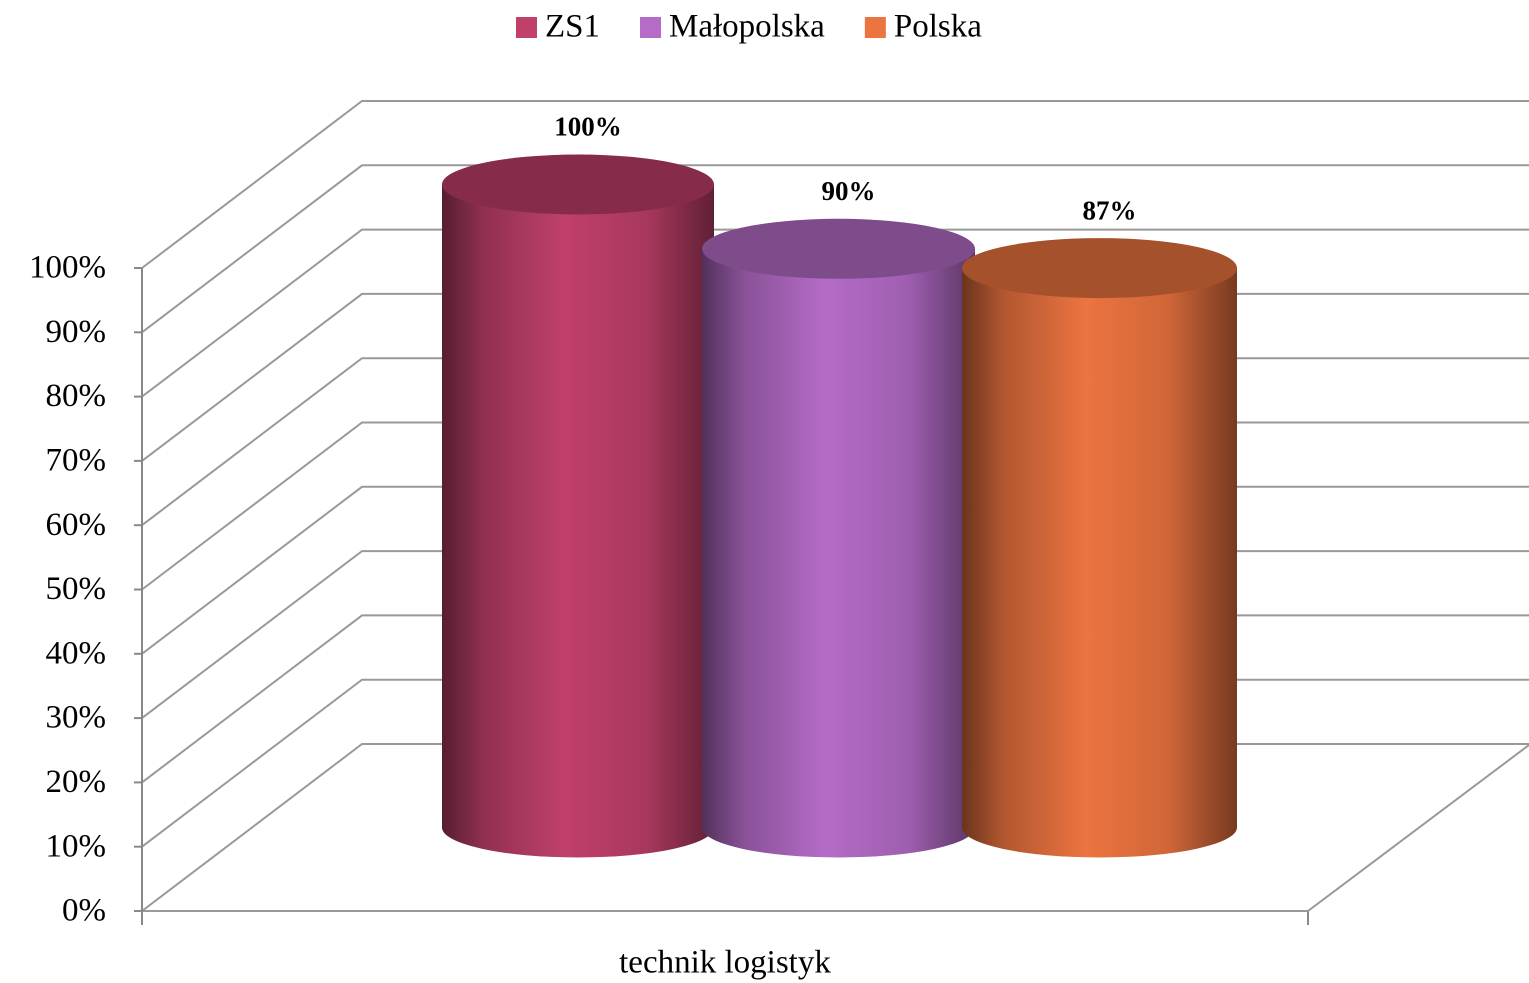 Image resolution: width=1529 pixels, height=983 pixels. I want to click on data-label: 100%, so click(588, 127).